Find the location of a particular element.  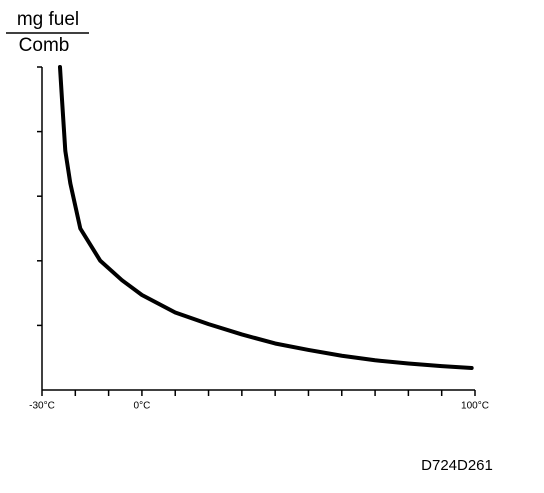

x-tick-label: 100°C is located at coordinates (475, 406).